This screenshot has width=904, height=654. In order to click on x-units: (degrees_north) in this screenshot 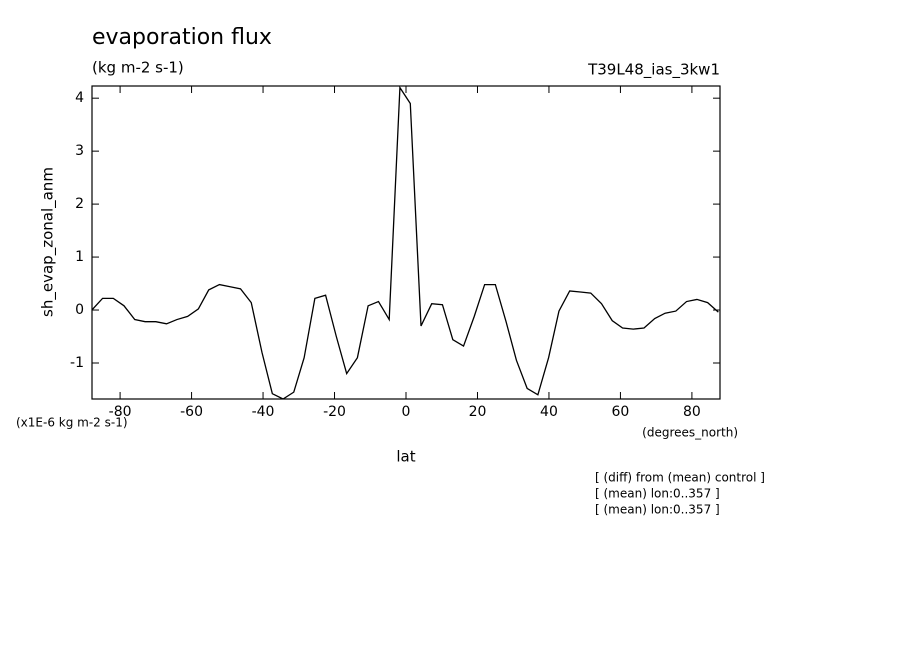, I will do `click(690, 433)`.